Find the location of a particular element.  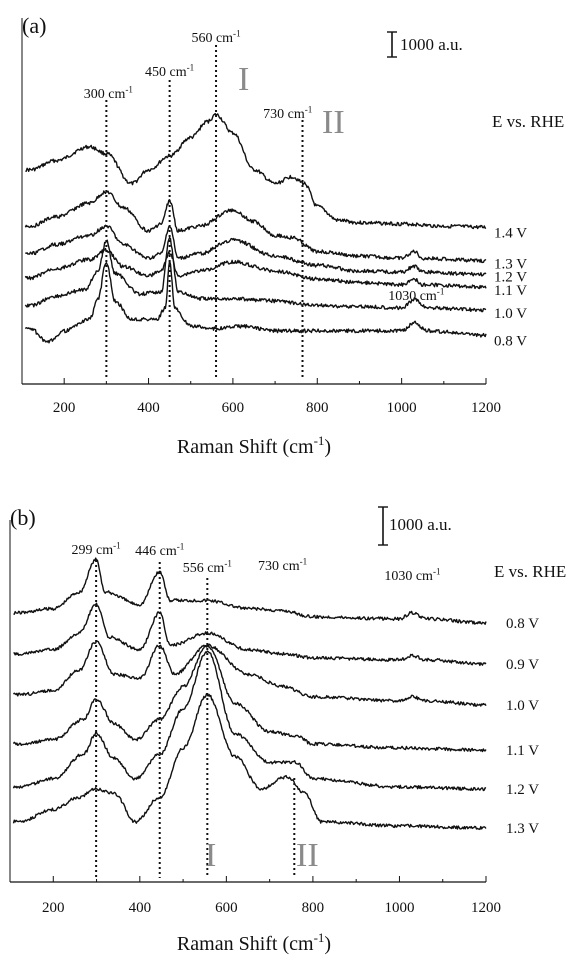

peak-label: 450 cm-1 is located at coordinates (169, 71).